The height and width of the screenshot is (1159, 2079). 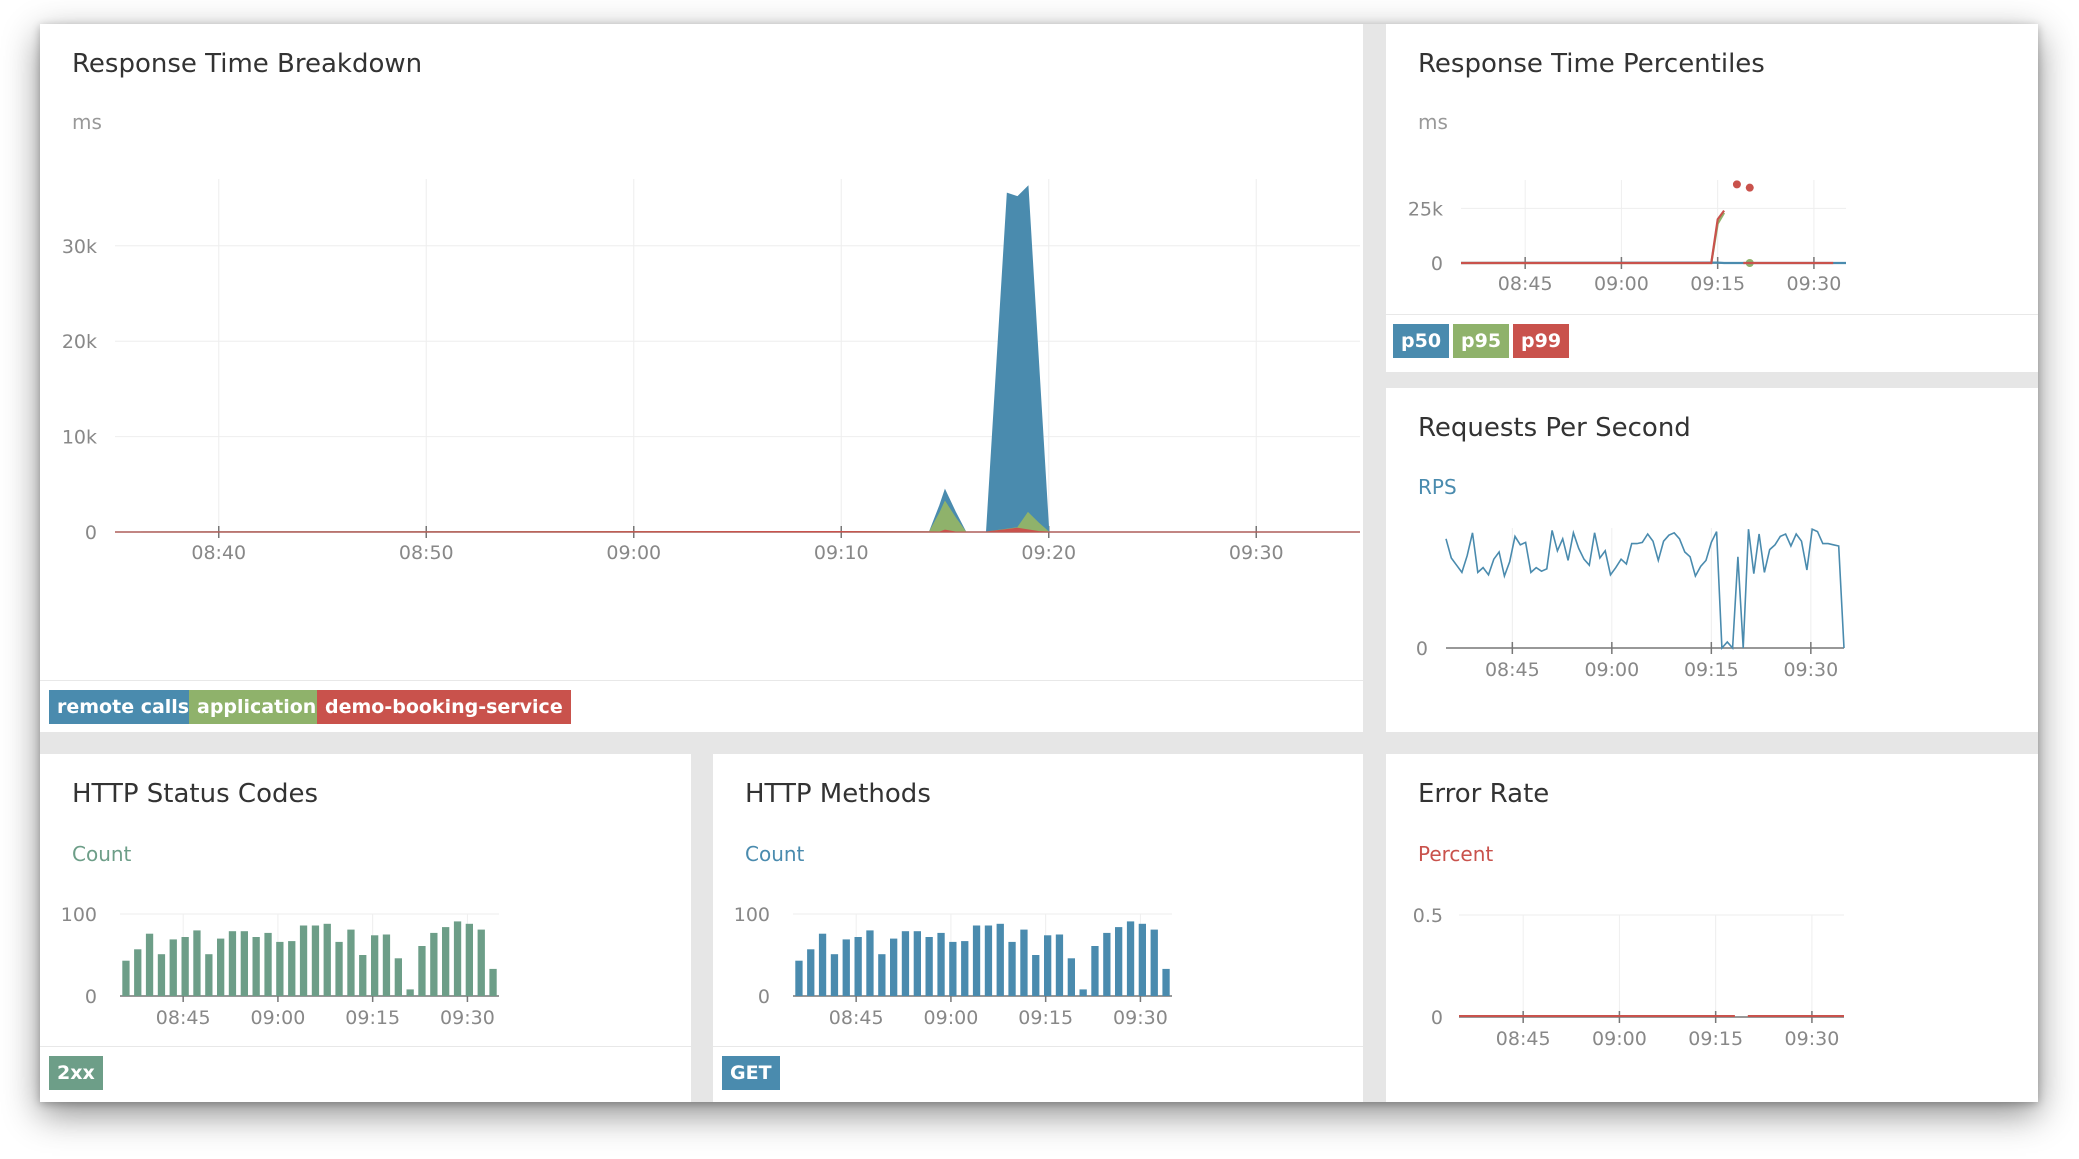 What do you see at coordinates (1593, 237) in the screenshot?
I see `line-p99` at bounding box center [1593, 237].